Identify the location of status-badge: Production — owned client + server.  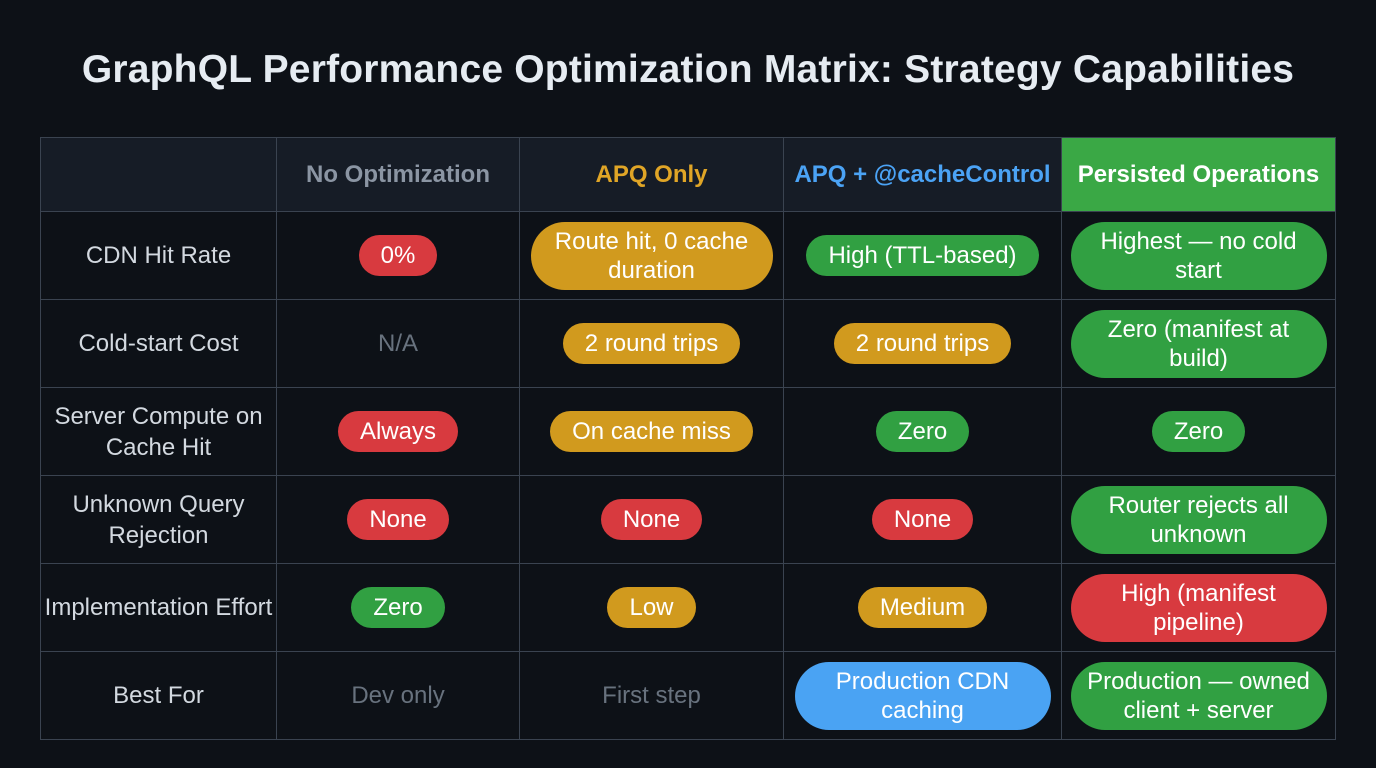
(1198, 695).